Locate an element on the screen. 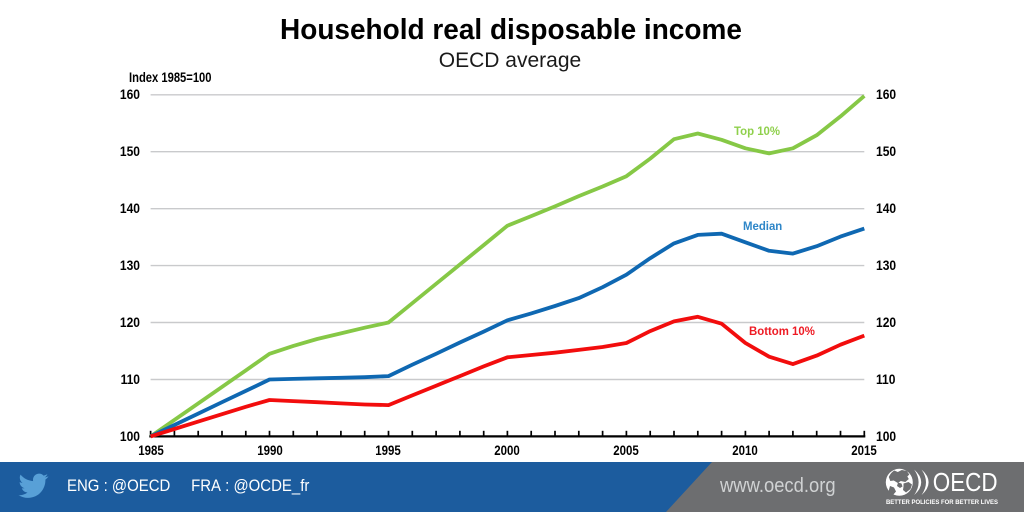 The width and height of the screenshot is (1024, 512). svg-text:BETTER POLICIES FOR BETTER LIV: BETTER POLICIES FOR BETTER LIVES is located at coordinates (942, 502).